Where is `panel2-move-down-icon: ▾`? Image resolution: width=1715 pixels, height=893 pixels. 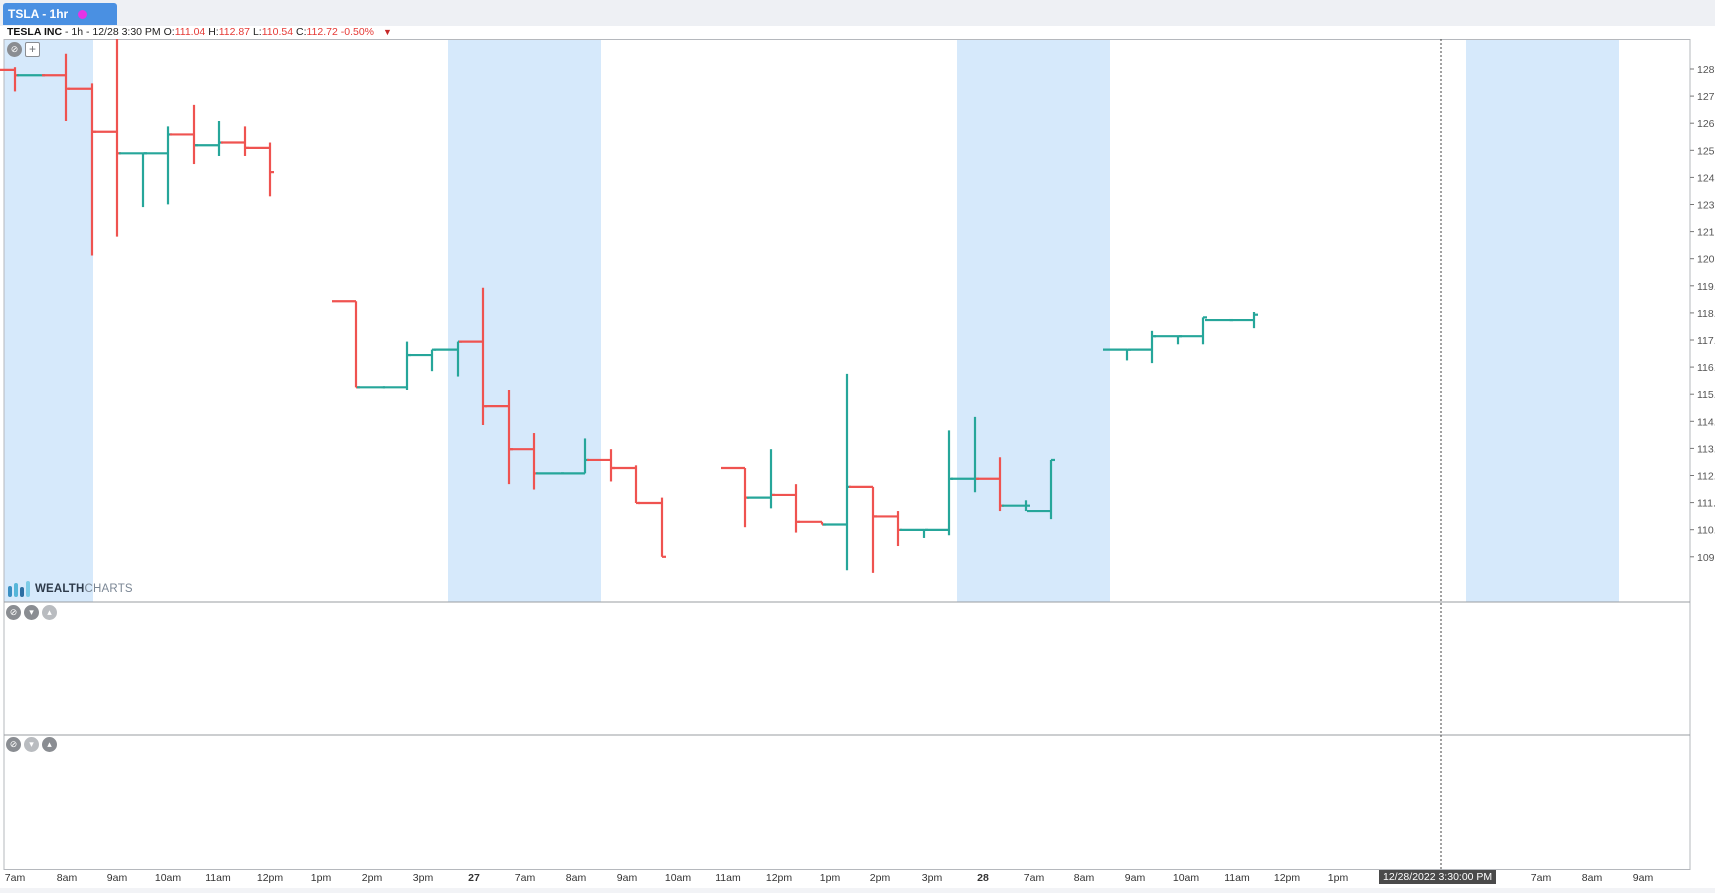 panel2-move-down-icon: ▾ is located at coordinates (31, 612).